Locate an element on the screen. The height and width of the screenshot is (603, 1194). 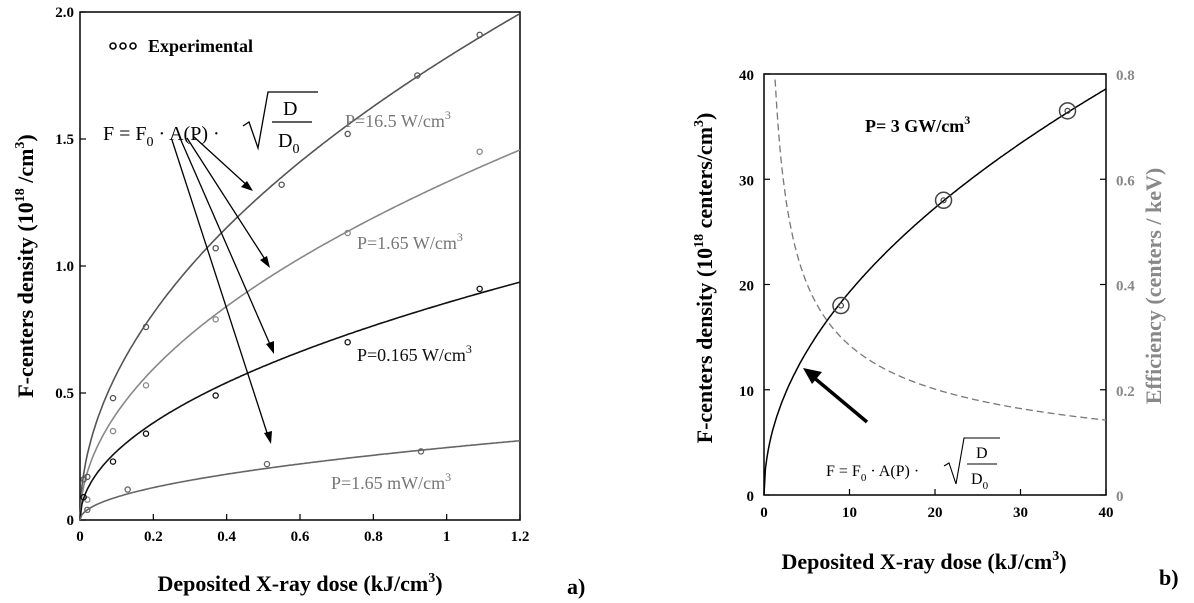
b-y2-tick-label: 0.8 is located at coordinates (1125, 76).